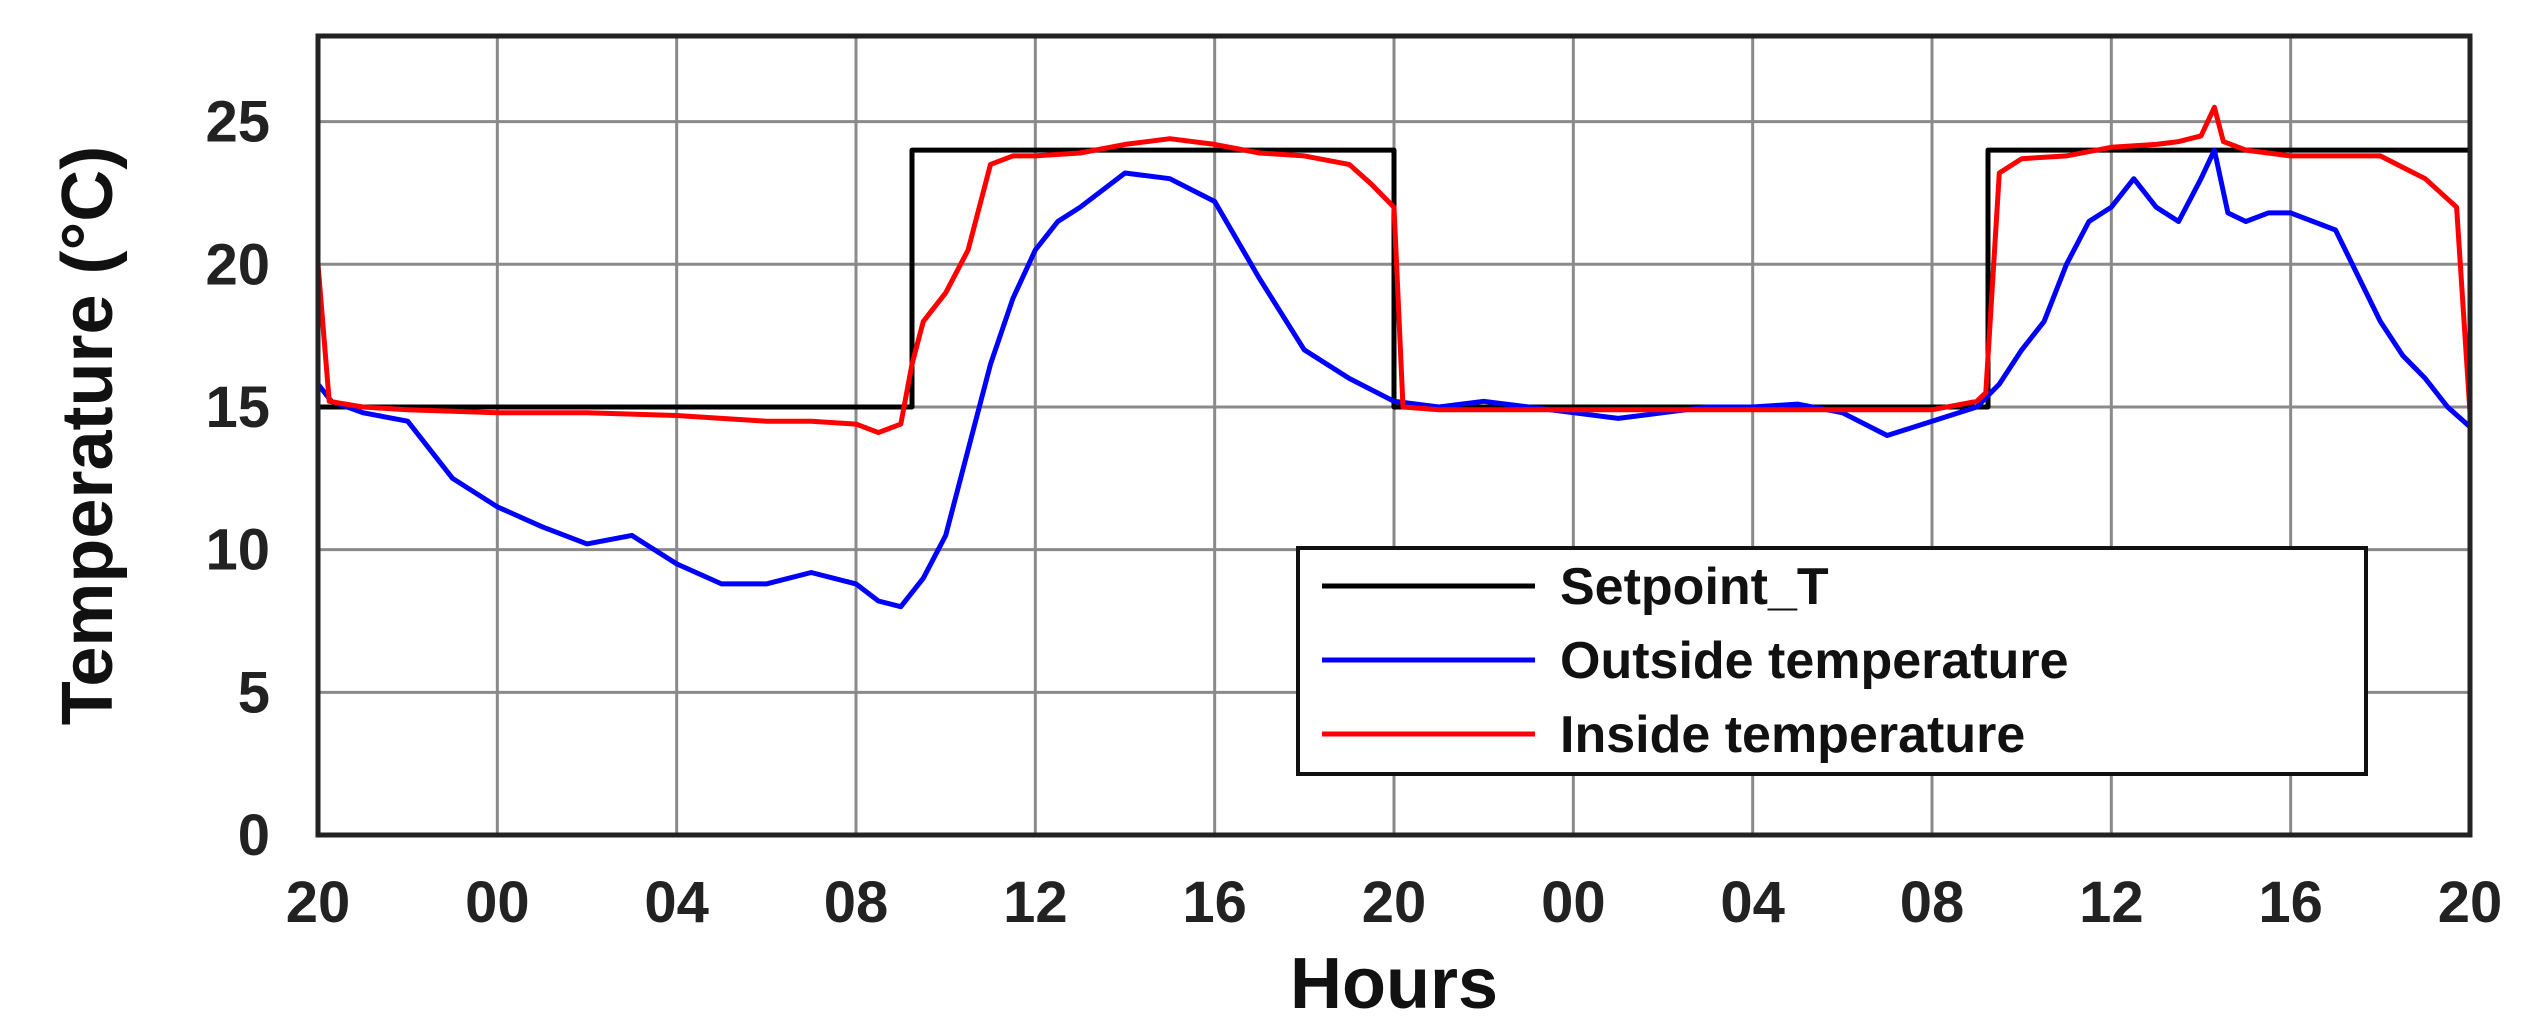 This screenshot has height=1026, width=2539. What do you see at coordinates (1394, 984) in the screenshot?
I see `x-axis-label: Hours` at bounding box center [1394, 984].